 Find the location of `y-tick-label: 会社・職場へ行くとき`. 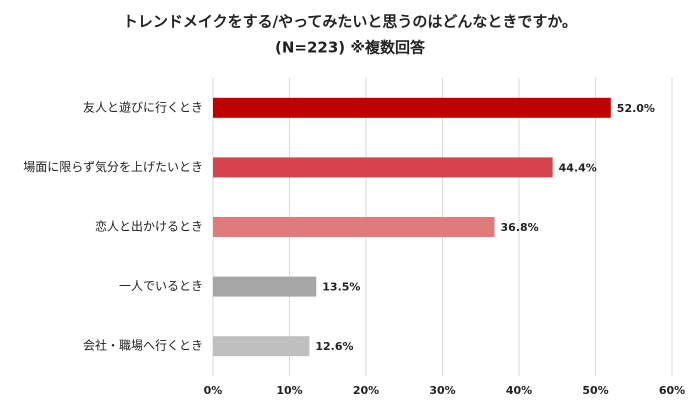

y-tick-label: 会社・職場へ行くとき is located at coordinates (143, 345).